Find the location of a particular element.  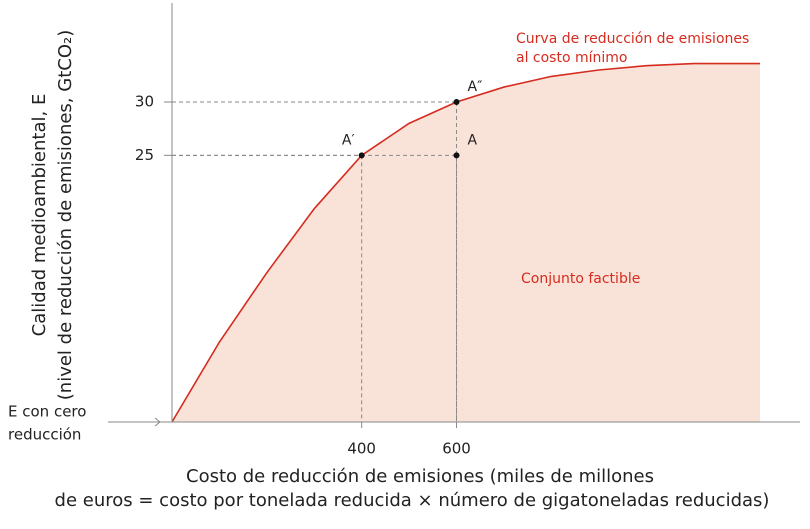

point-label: A″ is located at coordinates (475, 87).